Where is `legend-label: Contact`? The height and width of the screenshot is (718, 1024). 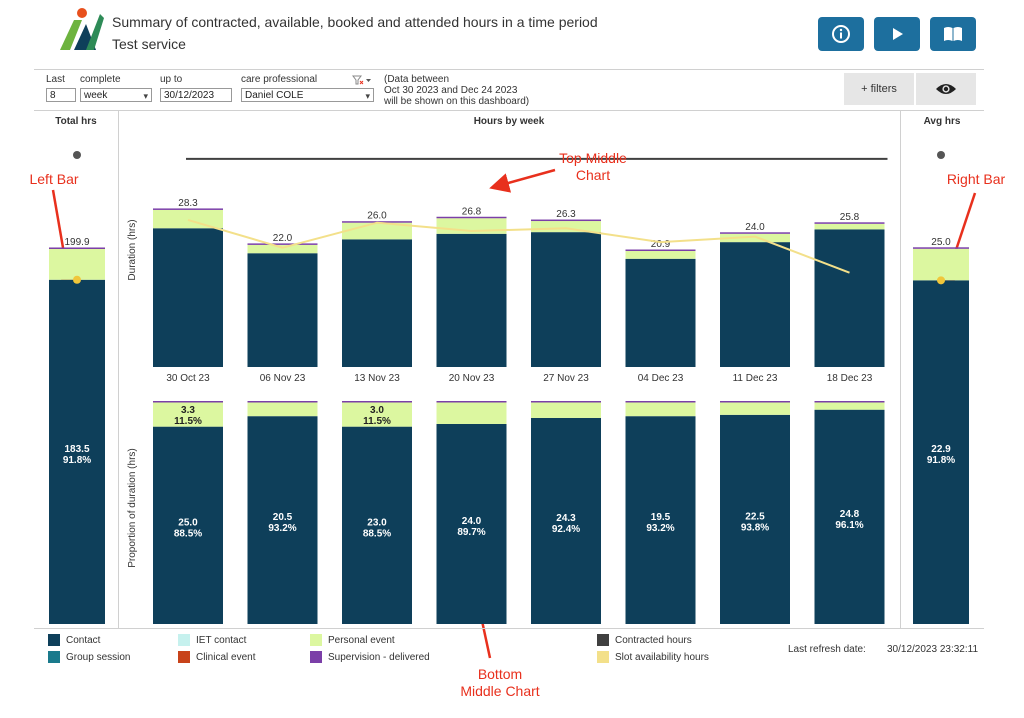
legend-label: Contact is located at coordinates (83, 640).